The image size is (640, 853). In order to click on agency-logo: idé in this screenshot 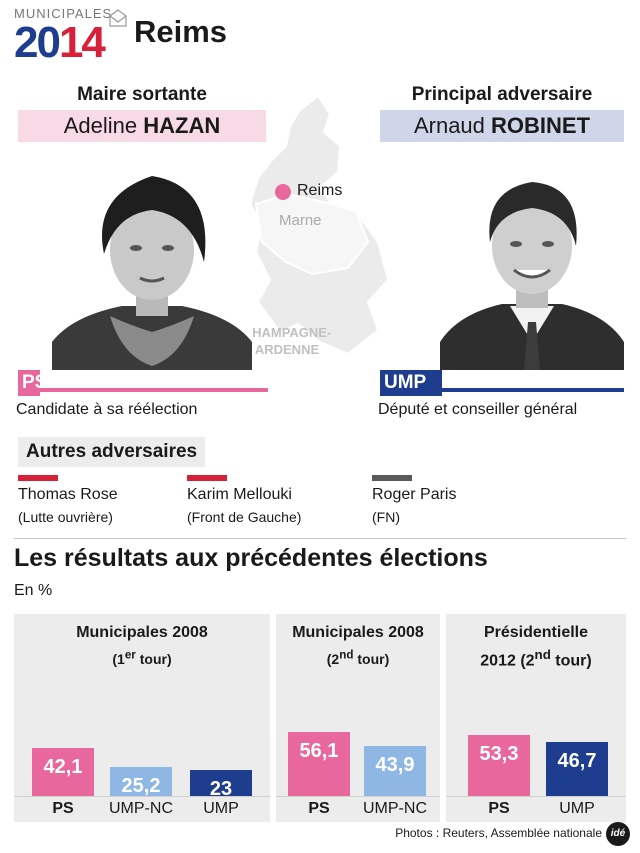, I will do `click(618, 834)`.